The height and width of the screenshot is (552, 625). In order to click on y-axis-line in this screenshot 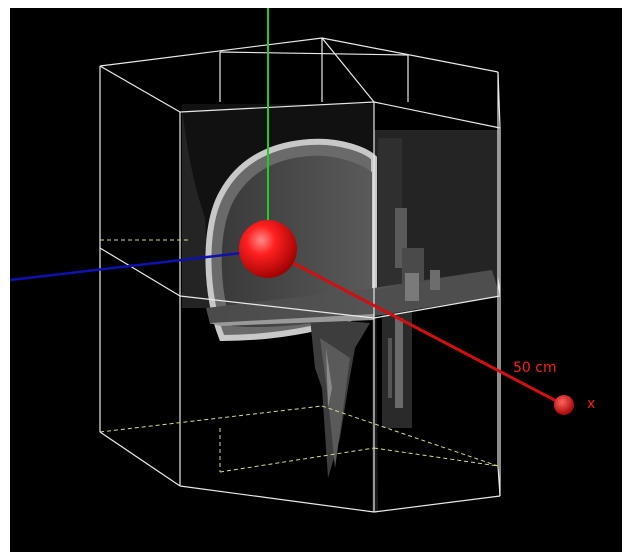, I will do `click(130, 266)`.